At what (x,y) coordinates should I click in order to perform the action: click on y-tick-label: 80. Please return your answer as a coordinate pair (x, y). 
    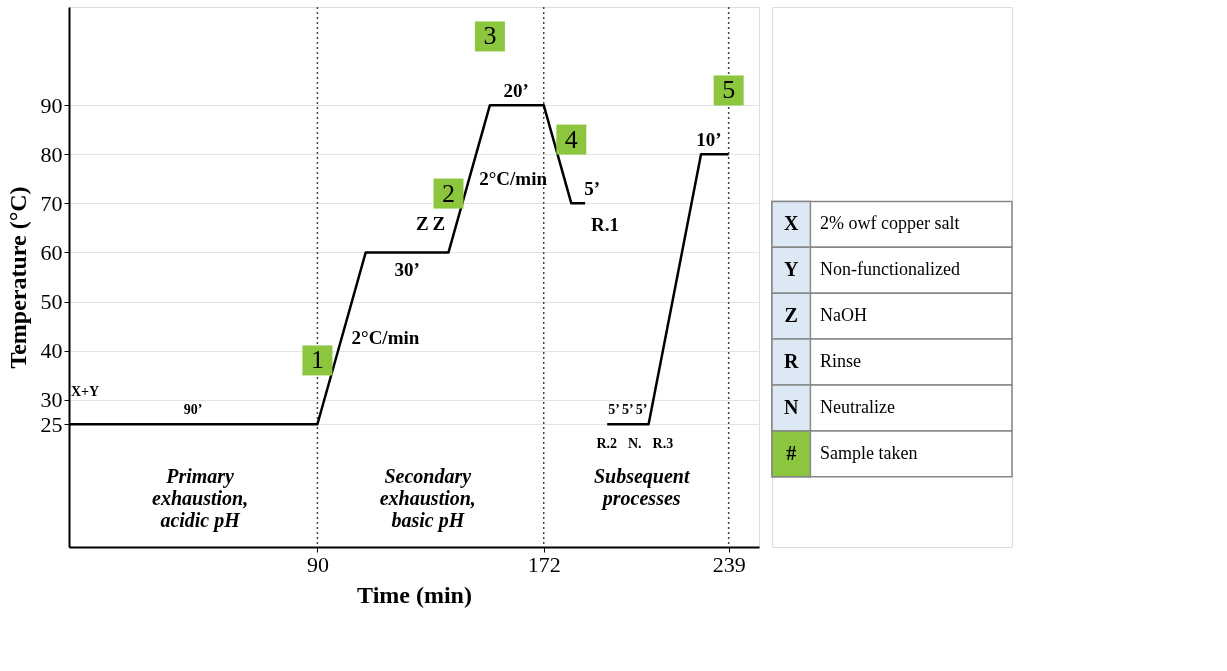
    Looking at the image, I should click on (51, 154).